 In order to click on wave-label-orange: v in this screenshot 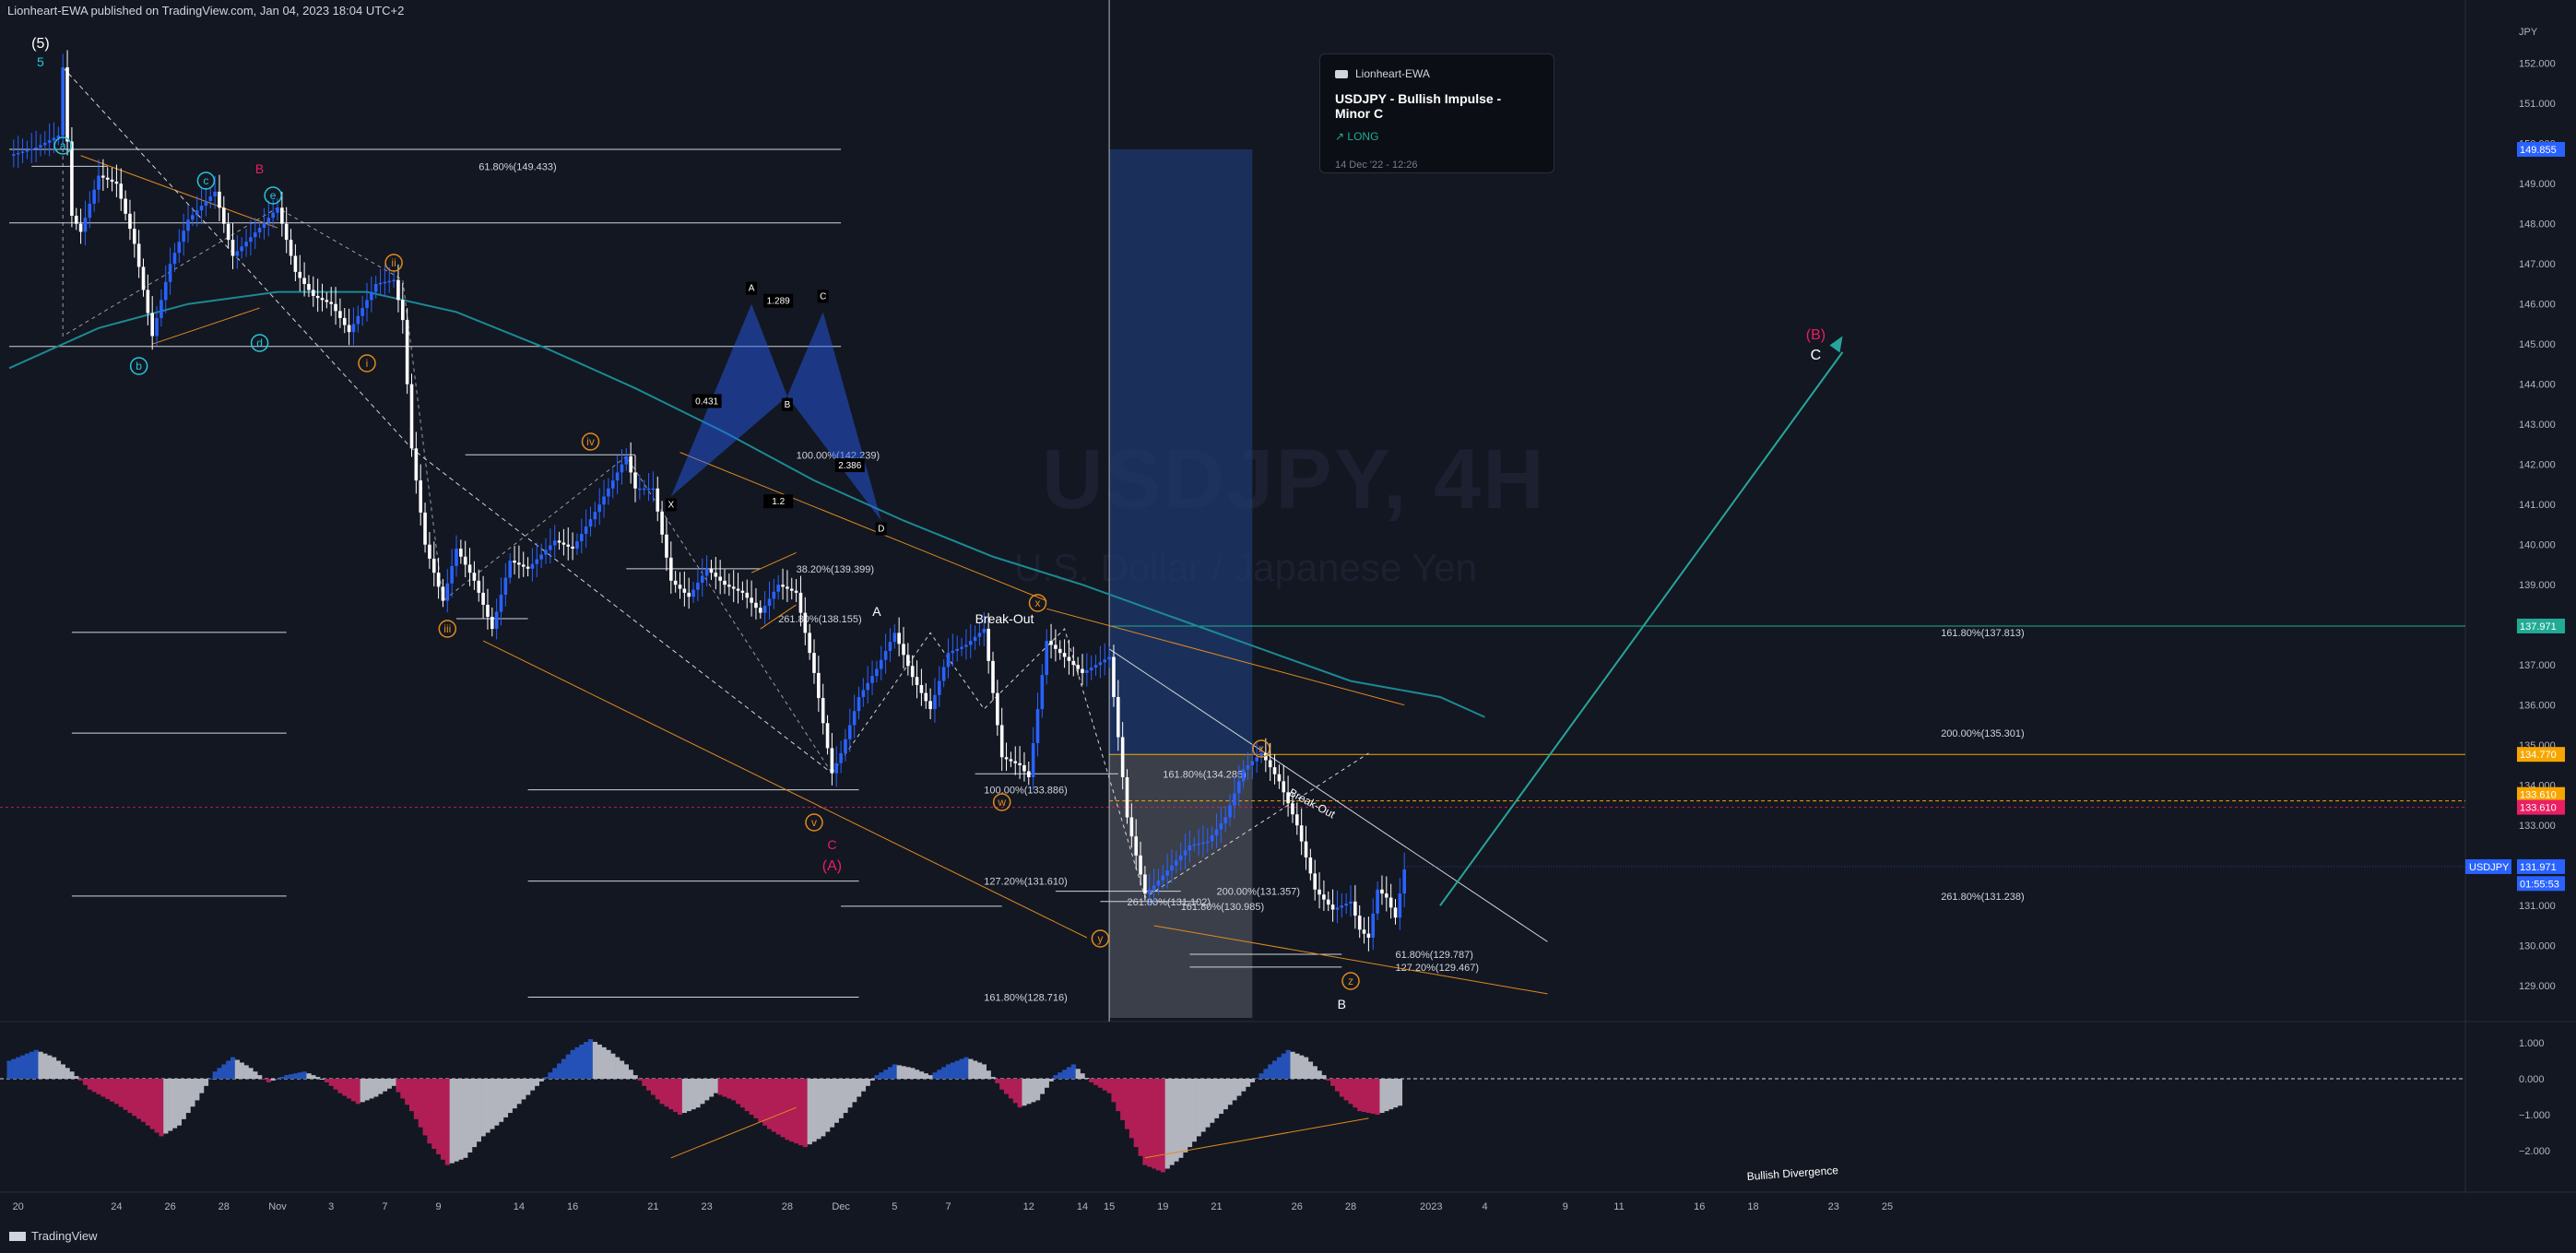, I will do `click(814, 823)`.